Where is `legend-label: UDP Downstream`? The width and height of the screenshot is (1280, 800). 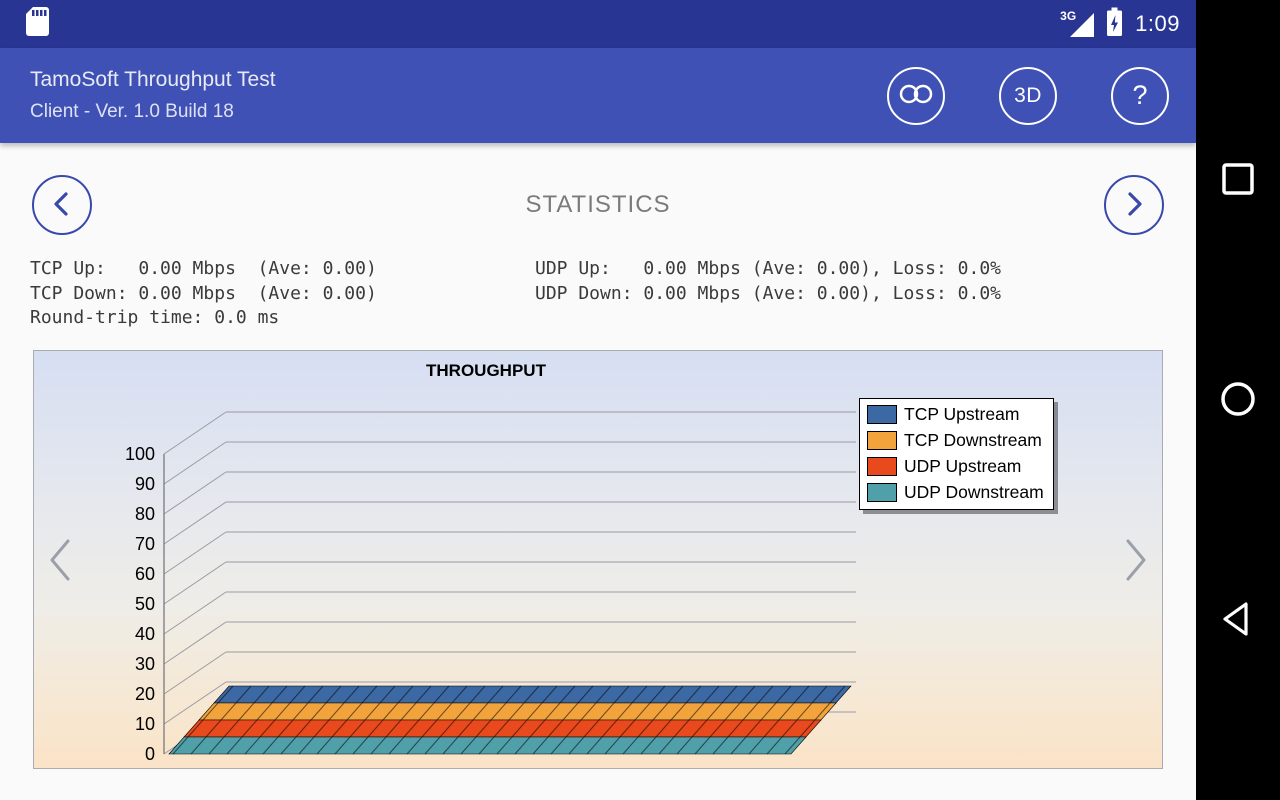 legend-label: UDP Downstream is located at coordinates (974, 491).